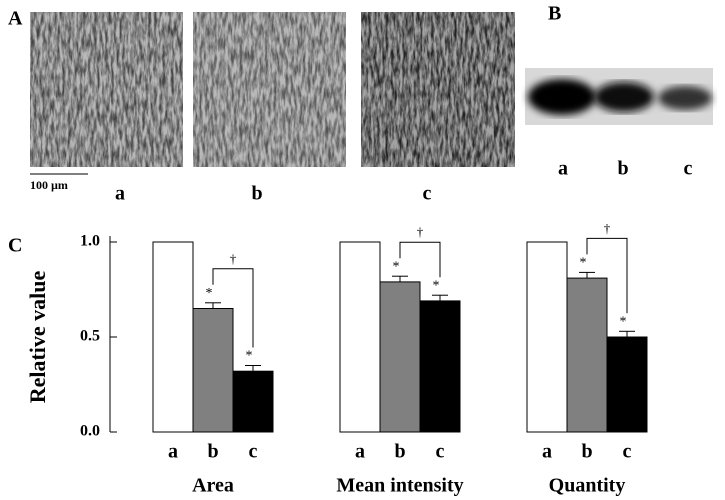 This screenshot has height=500, width=725. I want to click on category-label: Quantity, so click(587, 486).